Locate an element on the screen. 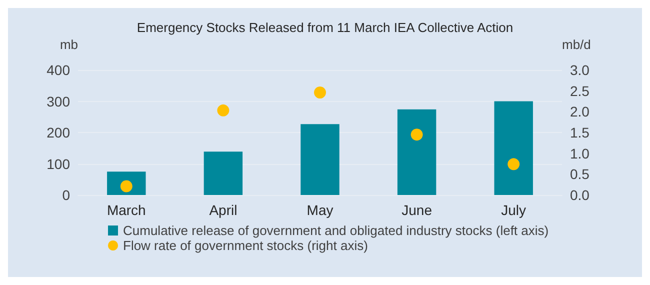 This screenshot has height=285, width=650. y2-tick-label: 2.5 is located at coordinates (580, 90).